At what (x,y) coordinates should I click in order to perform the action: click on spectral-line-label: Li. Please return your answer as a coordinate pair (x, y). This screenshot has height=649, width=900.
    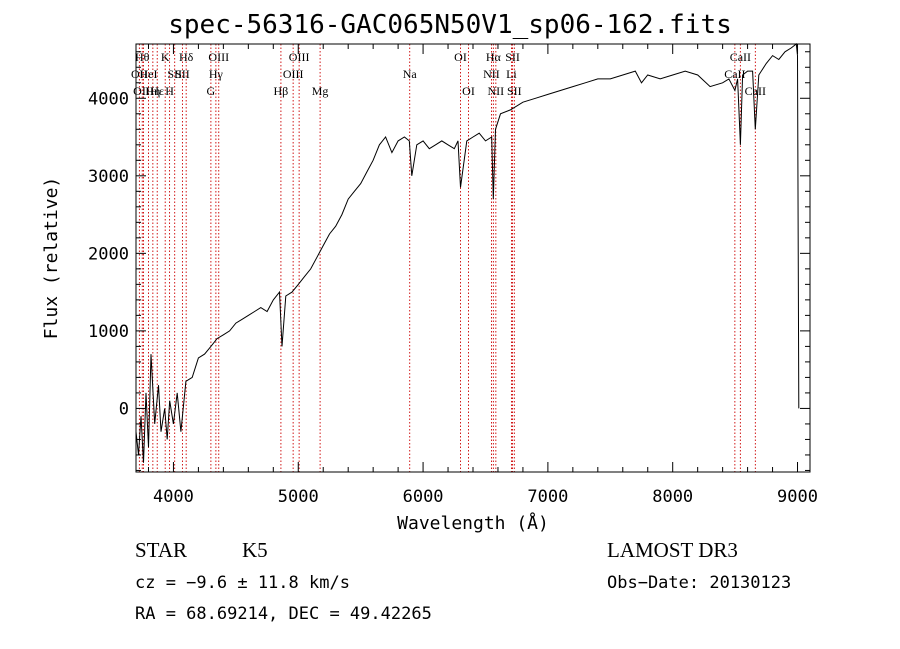
    Looking at the image, I should click on (511, 74).